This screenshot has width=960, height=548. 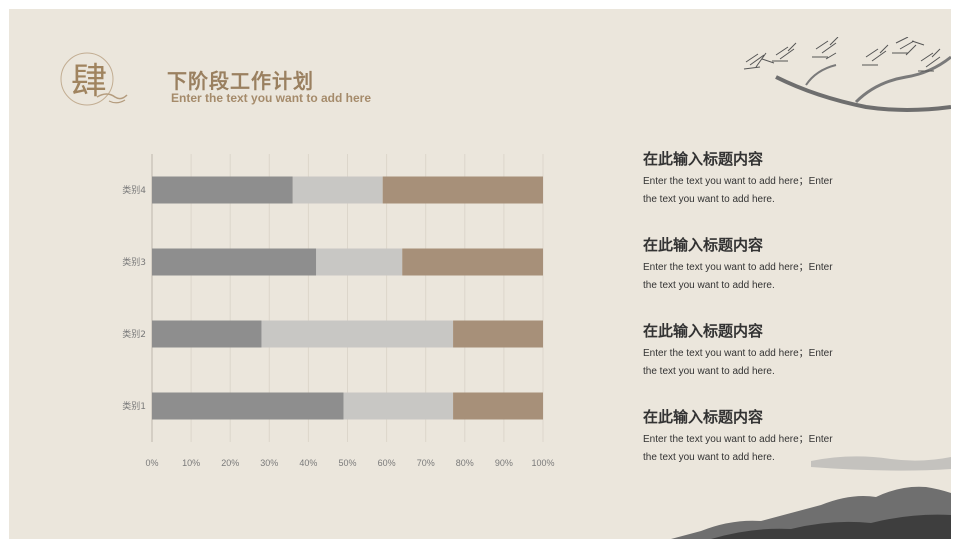 What do you see at coordinates (271, 98) in the screenshot?
I see `page-subtitle: Enter the text you want to add here` at bounding box center [271, 98].